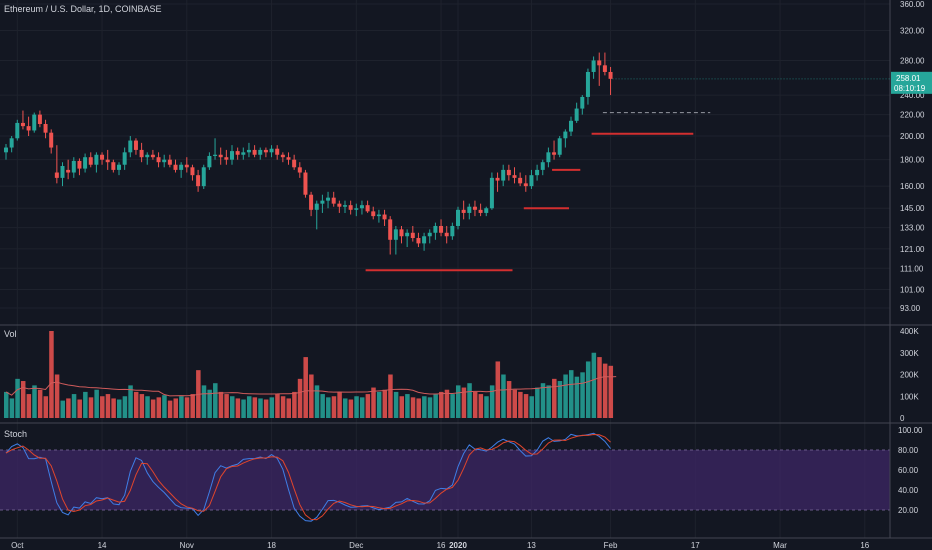 This screenshot has width=932, height=550. I want to click on price-tick-label: 220.00, so click(912, 115).